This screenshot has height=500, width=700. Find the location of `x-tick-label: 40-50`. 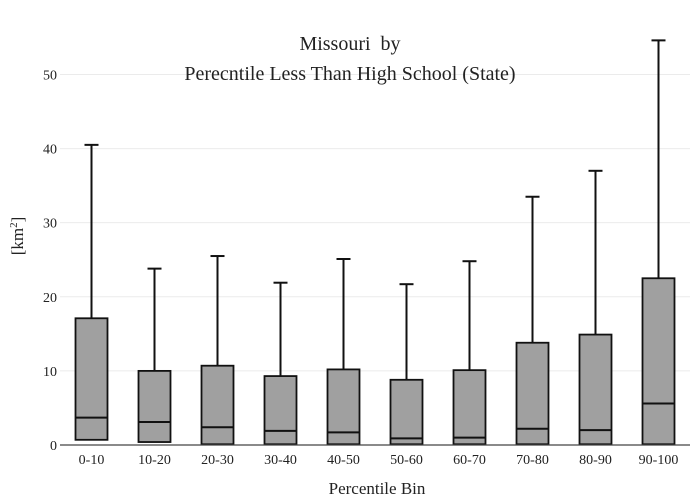

x-tick-label: 40-50 is located at coordinates (343, 460).